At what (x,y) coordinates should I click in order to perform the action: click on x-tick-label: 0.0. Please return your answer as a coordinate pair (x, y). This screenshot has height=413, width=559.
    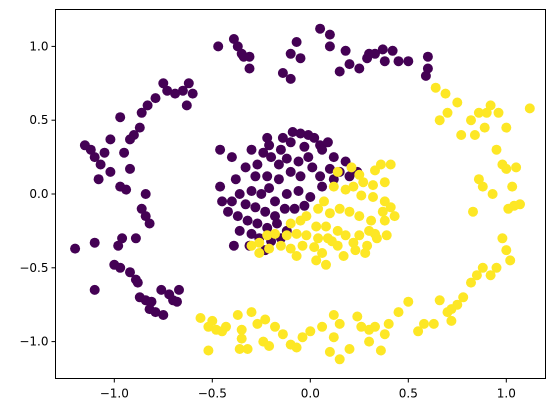
    Looking at the image, I should click on (310, 394).